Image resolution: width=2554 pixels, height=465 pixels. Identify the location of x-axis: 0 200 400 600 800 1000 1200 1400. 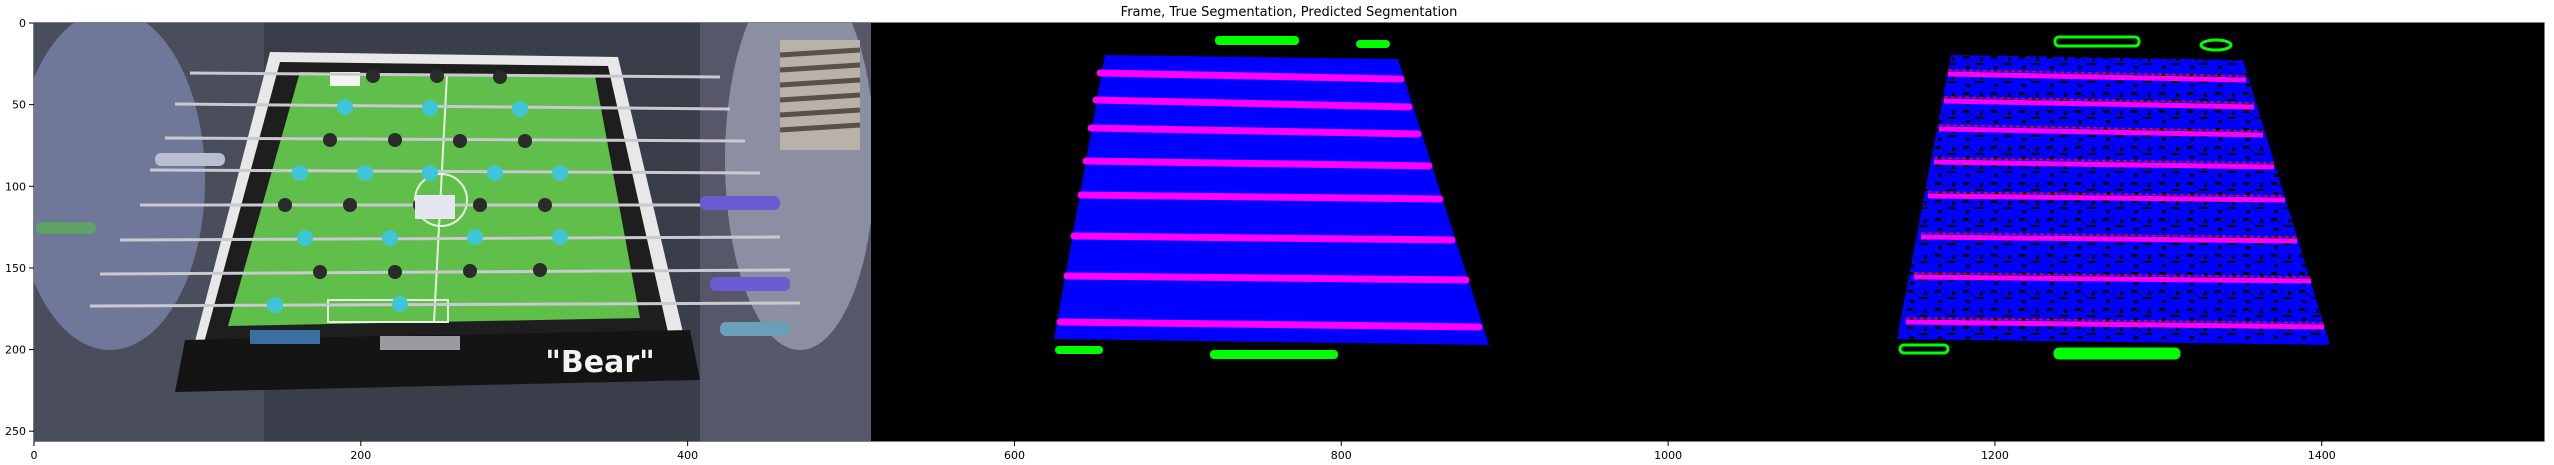
(1183, 451).